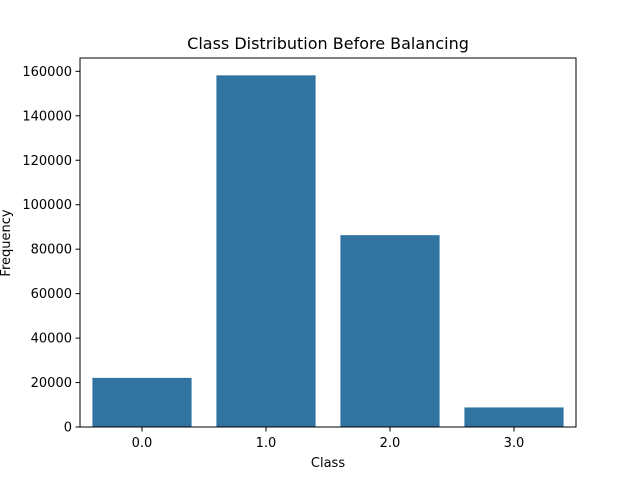 The width and height of the screenshot is (640, 480). What do you see at coordinates (68, 428) in the screenshot?
I see `y-tick-label: 0` at bounding box center [68, 428].